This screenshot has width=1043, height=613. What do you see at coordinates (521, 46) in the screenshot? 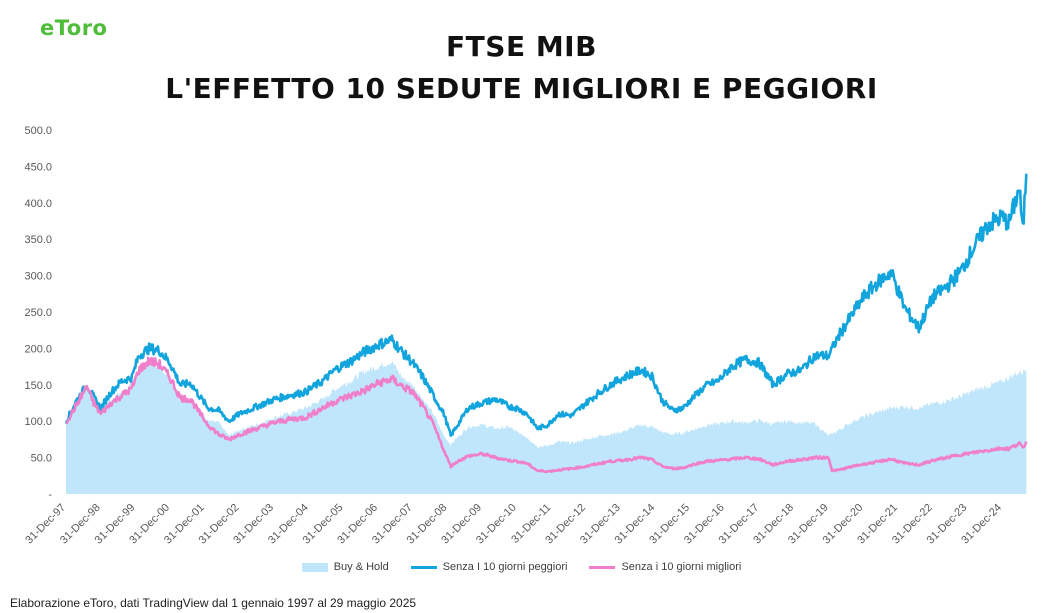
I see `chart-title: FTSE MIB` at bounding box center [521, 46].